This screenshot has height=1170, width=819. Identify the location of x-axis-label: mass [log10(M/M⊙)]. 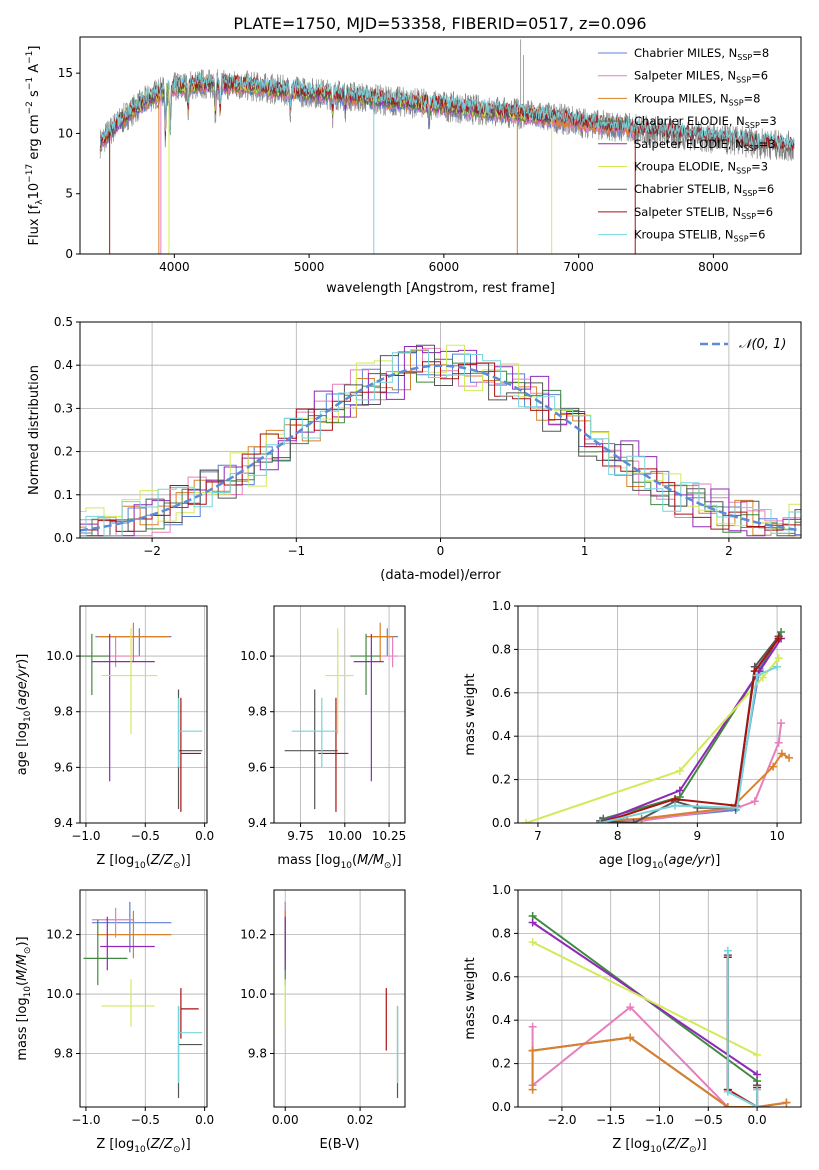
(339, 862).